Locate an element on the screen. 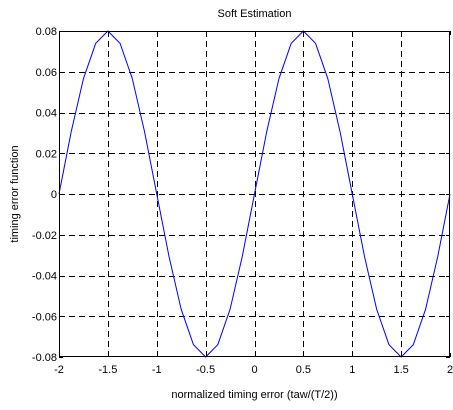 This screenshot has height=410, width=453. y-tick-label: -0.08 is located at coordinates (44, 358).